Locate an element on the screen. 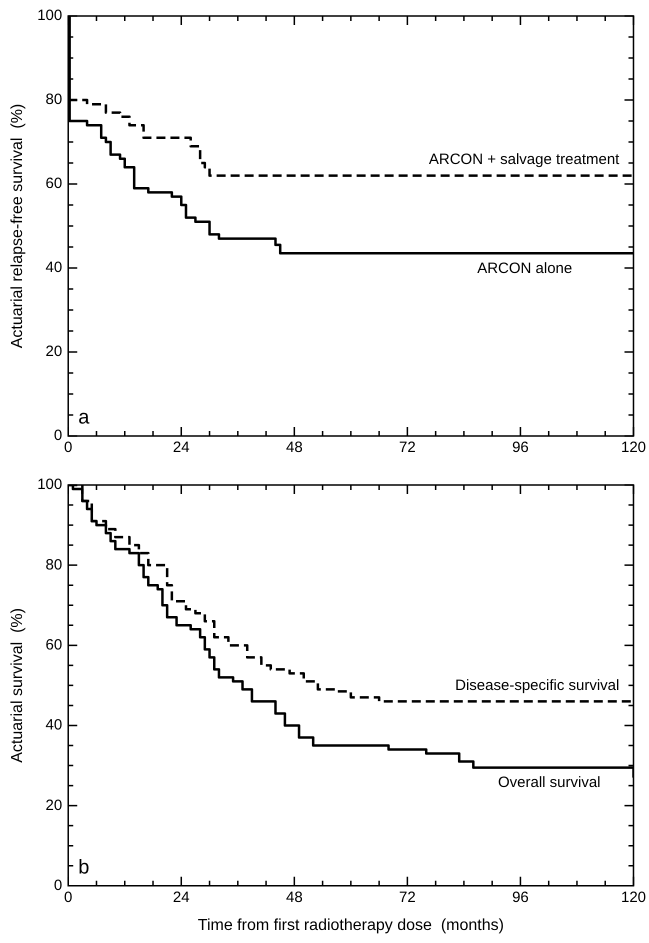 The height and width of the screenshot is (943, 649). annotation: b is located at coordinates (84, 867).